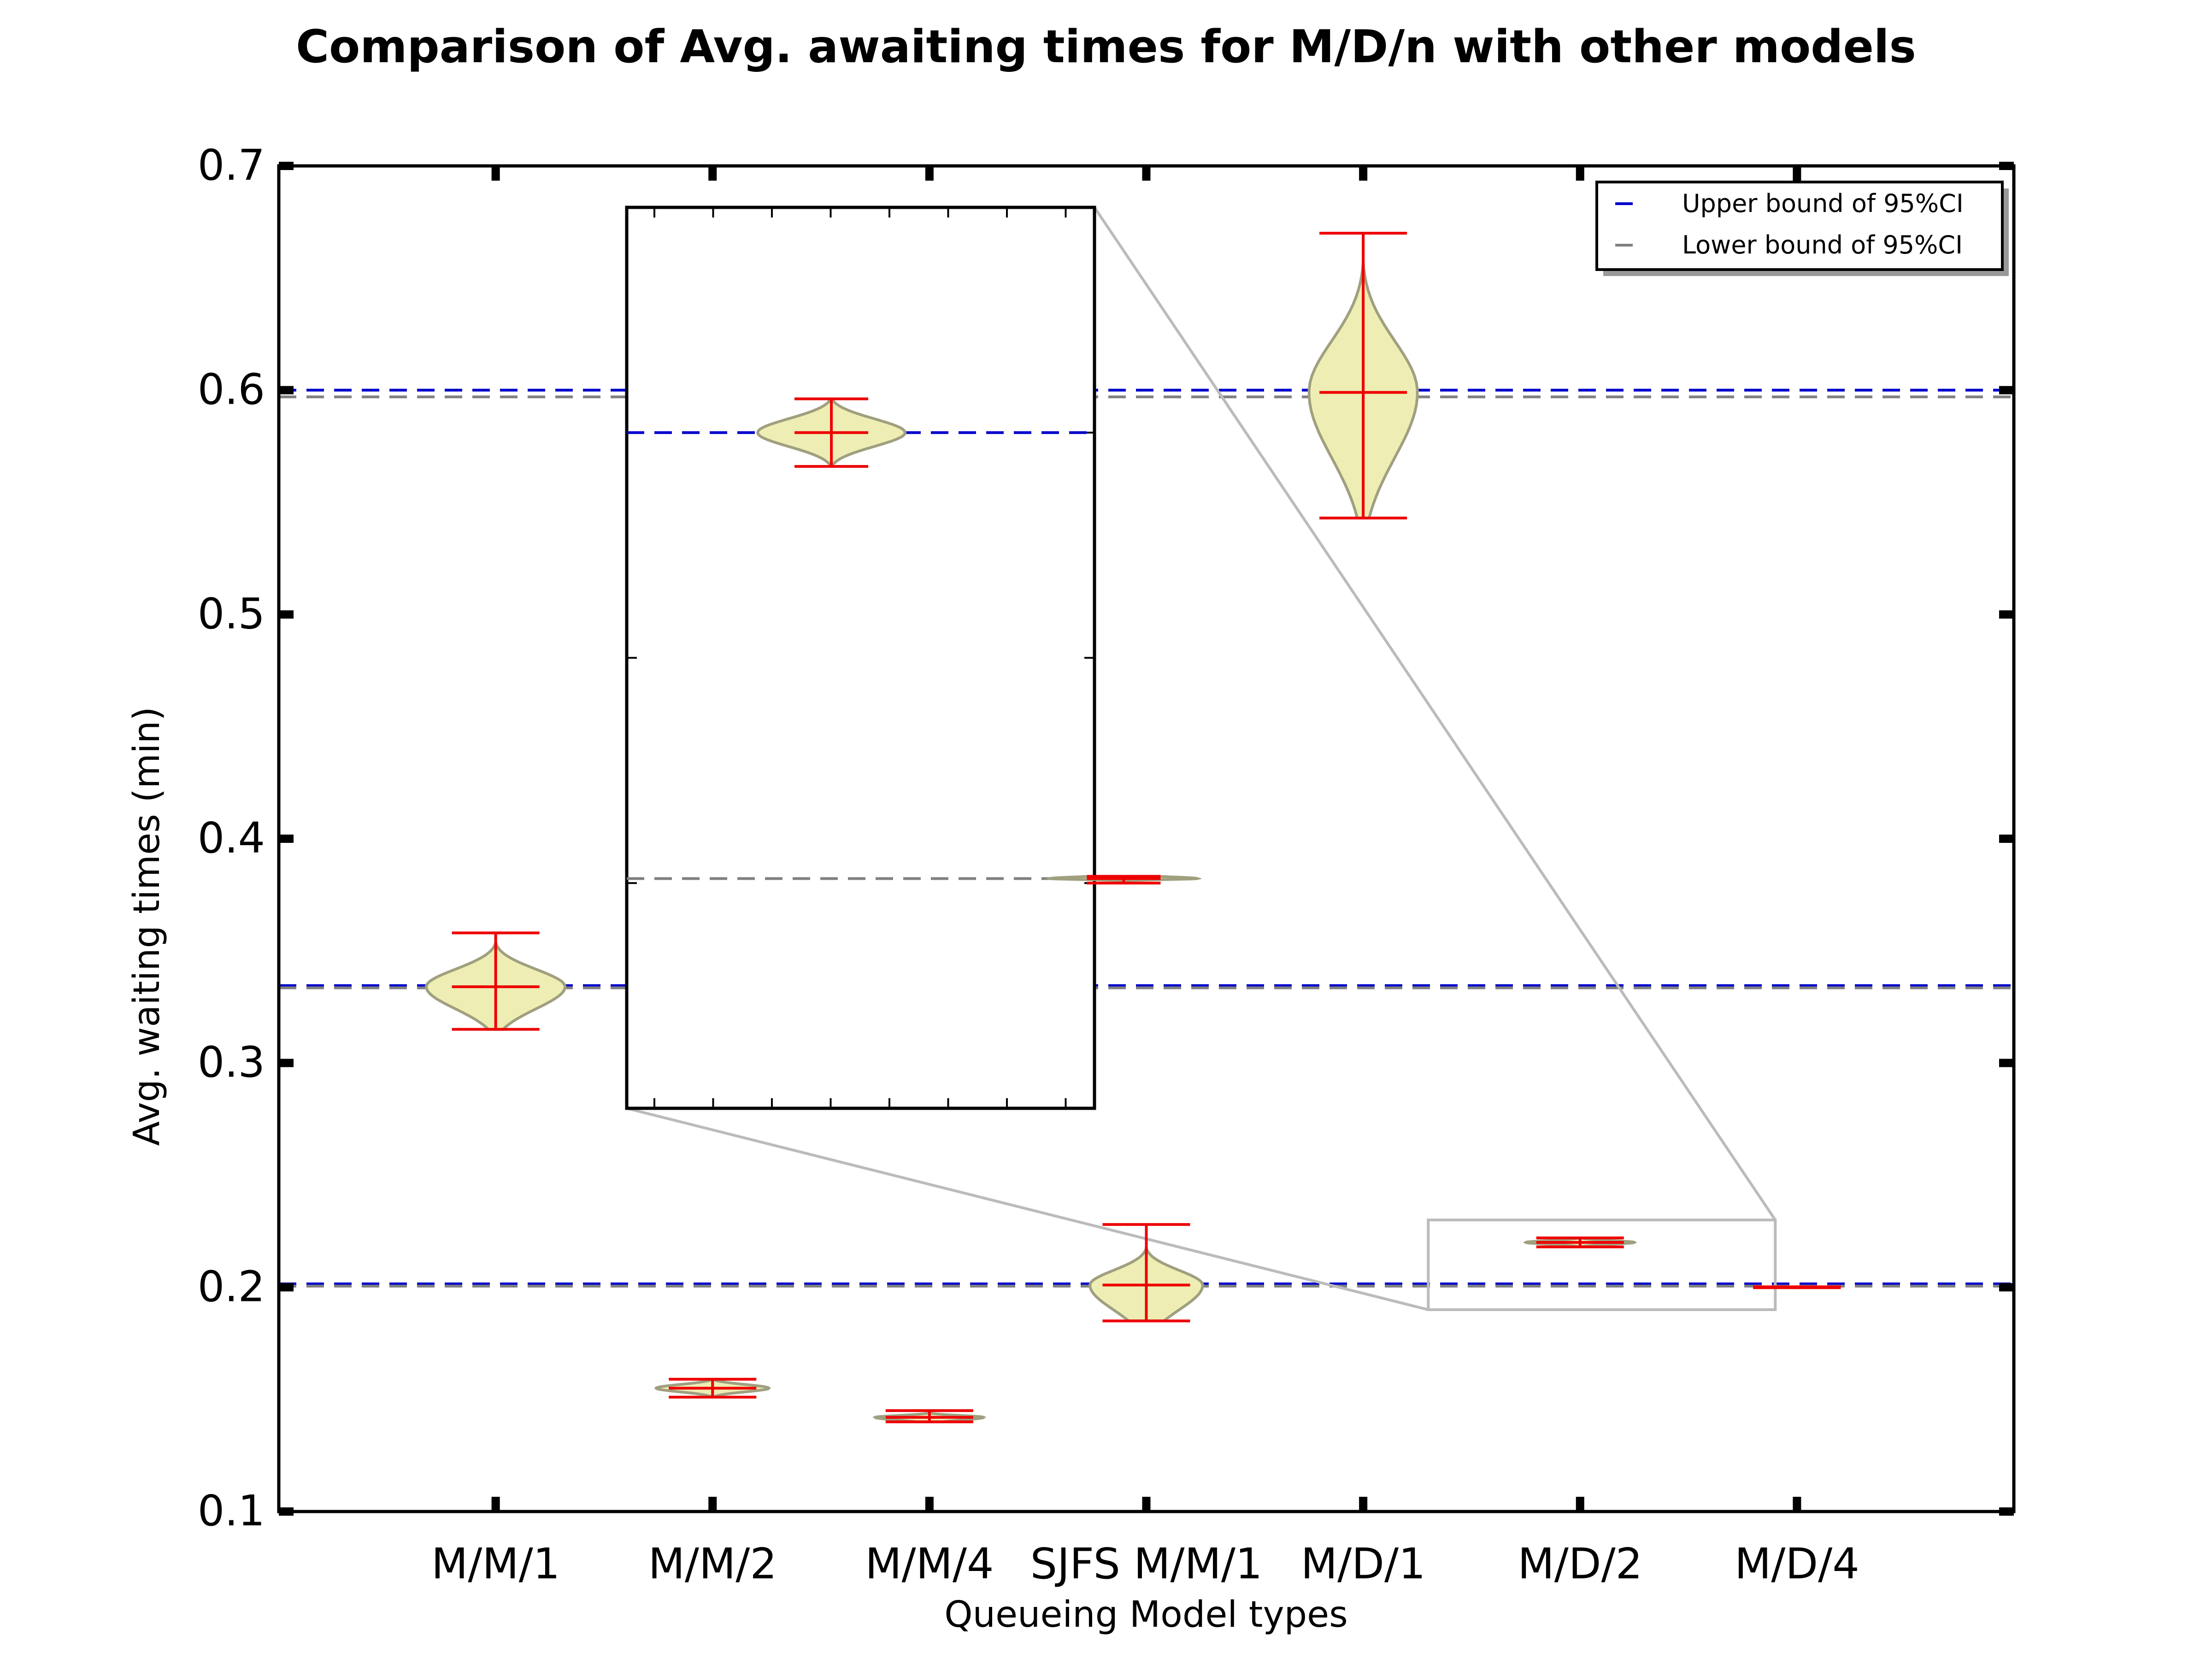  Describe the element at coordinates (147, 926) in the screenshot. I see `y-axis-label: Avg. waiting times (min)` at that location.